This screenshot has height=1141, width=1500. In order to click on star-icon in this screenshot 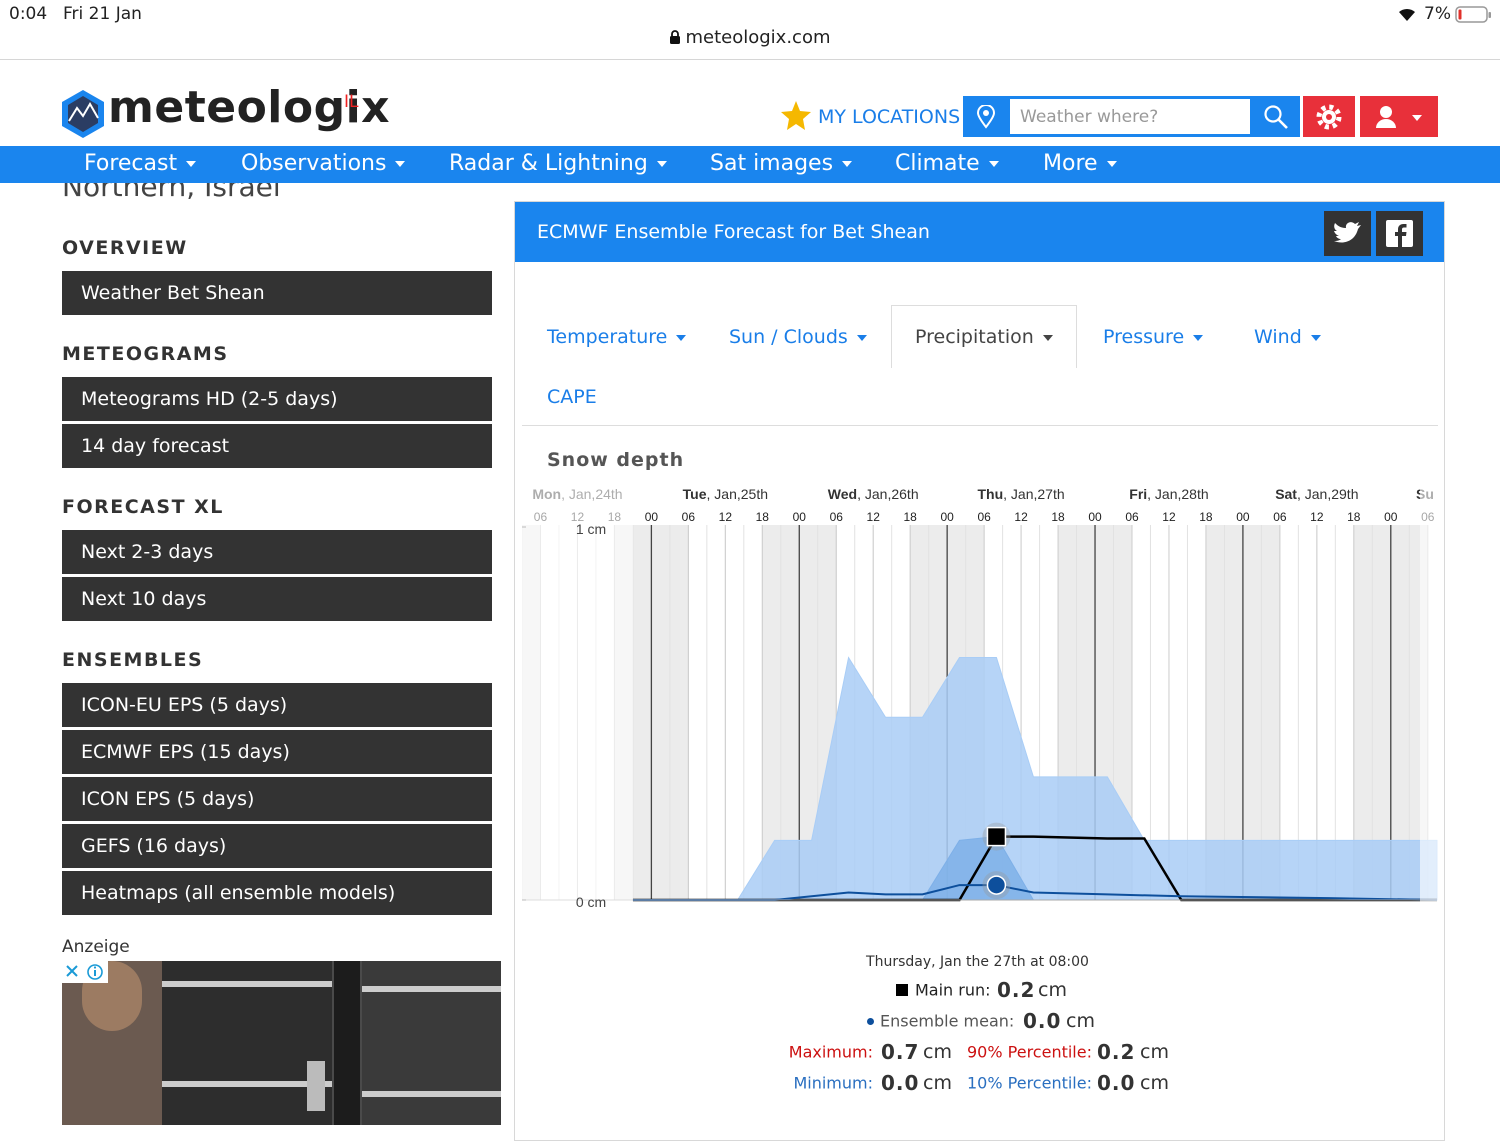, I will do `click(796, 116)`.